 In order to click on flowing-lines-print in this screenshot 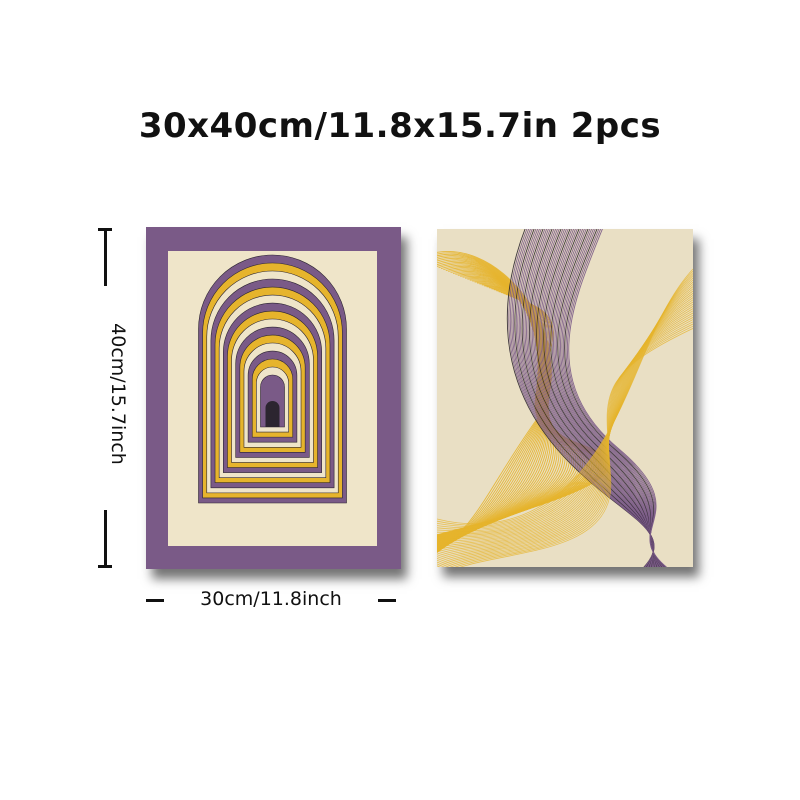, I will do `click(565, 398)`.